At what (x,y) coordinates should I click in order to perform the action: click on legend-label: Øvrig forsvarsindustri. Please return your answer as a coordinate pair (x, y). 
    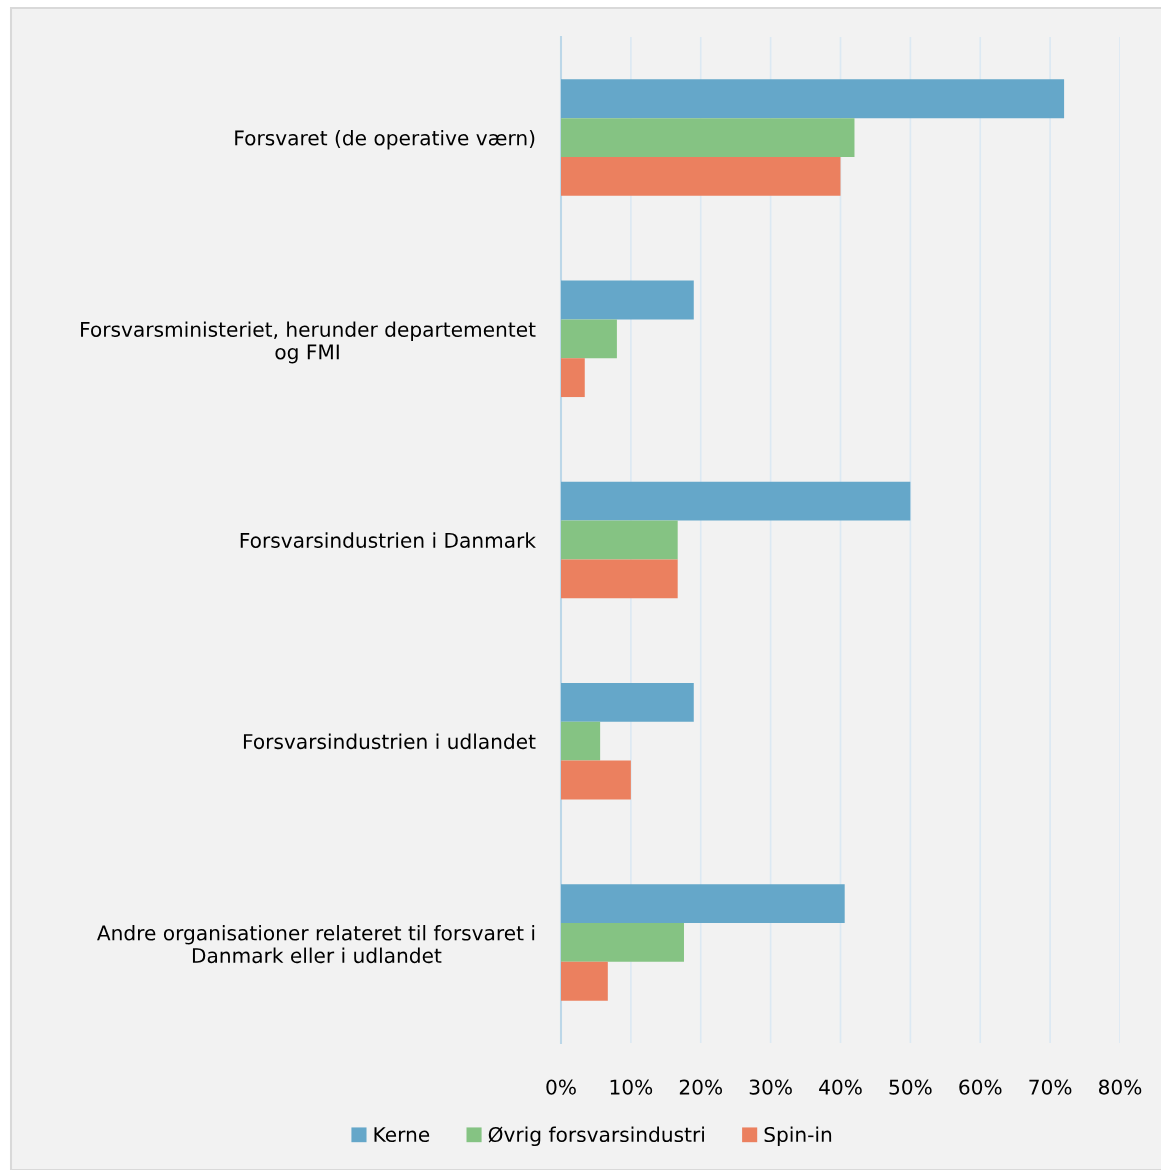
    Looking at the image, I should click on (596, 1136).